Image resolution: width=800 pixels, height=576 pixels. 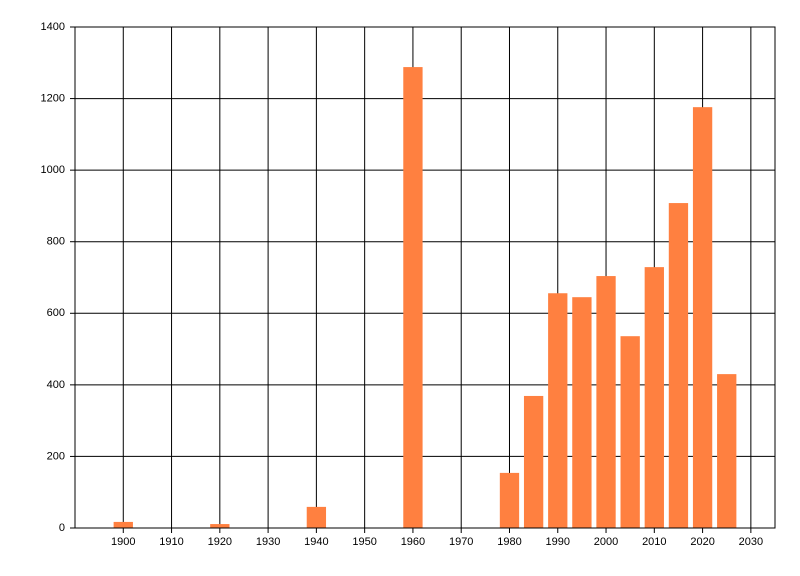 I want to click on x-tick-label: 2030, so click(x=751, y=542).